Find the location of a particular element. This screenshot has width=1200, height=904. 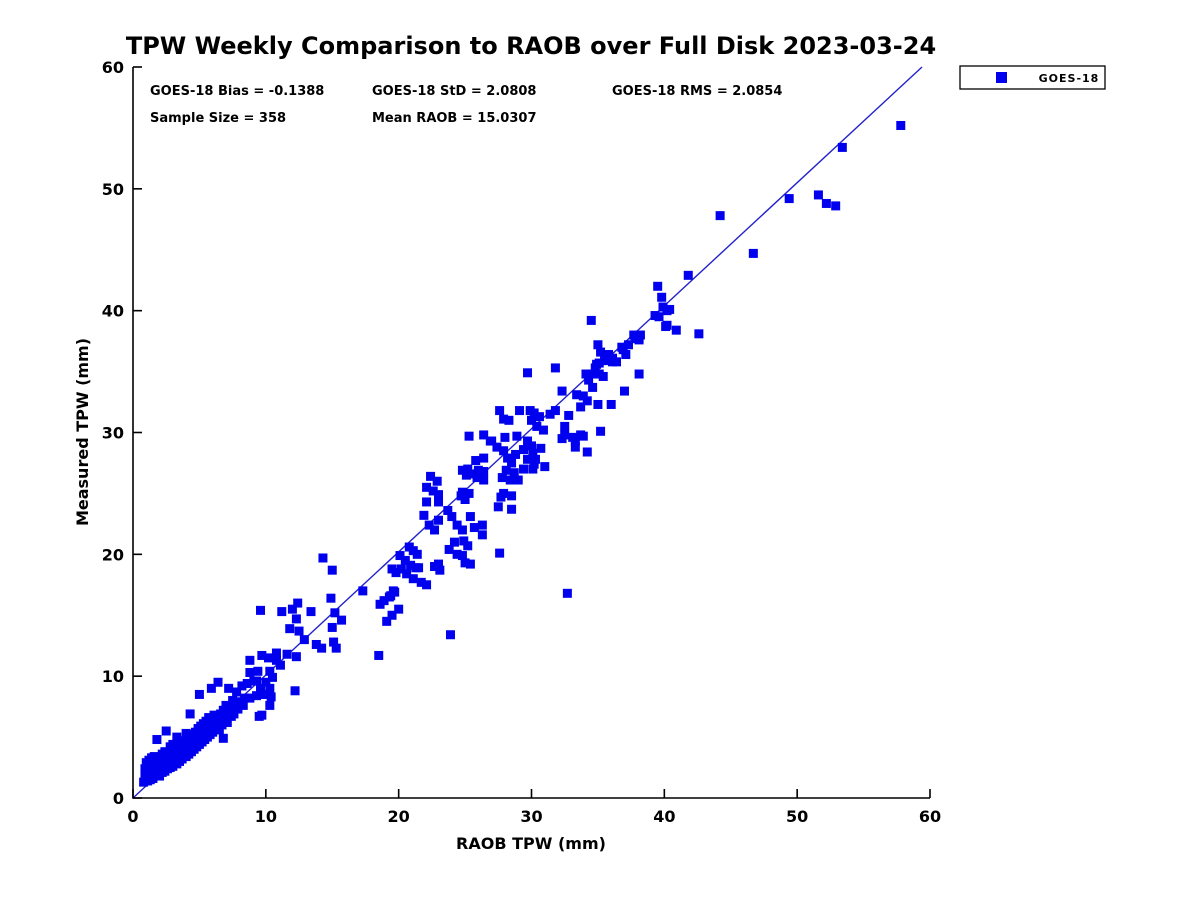

x-tick-label: 40 is located at coordinates (664, 816).